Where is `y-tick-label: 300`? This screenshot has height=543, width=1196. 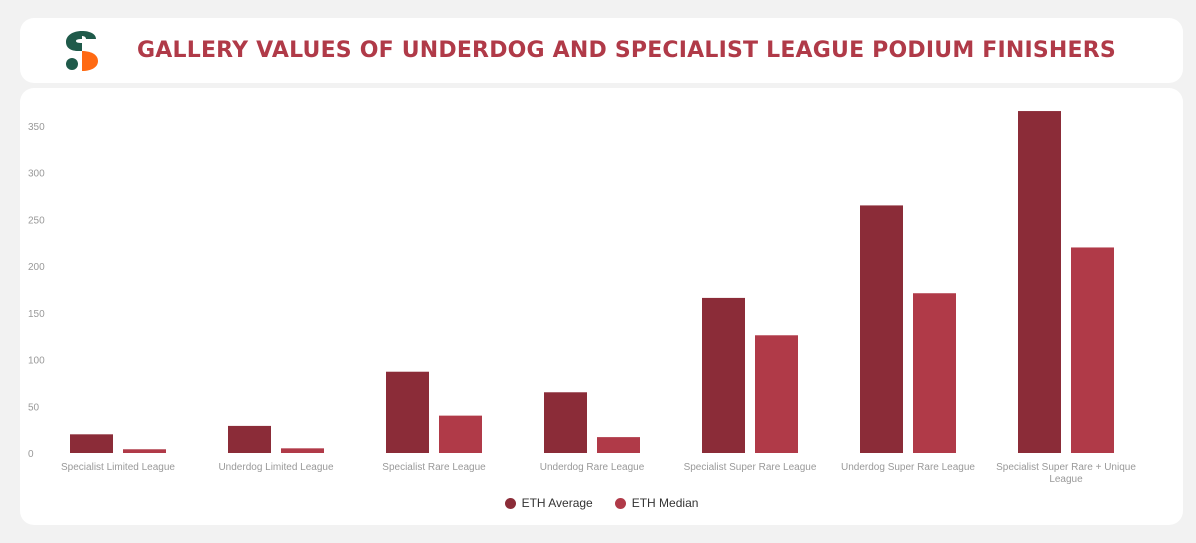
y-tick-label: 300 is located at coordinates (36, 174).